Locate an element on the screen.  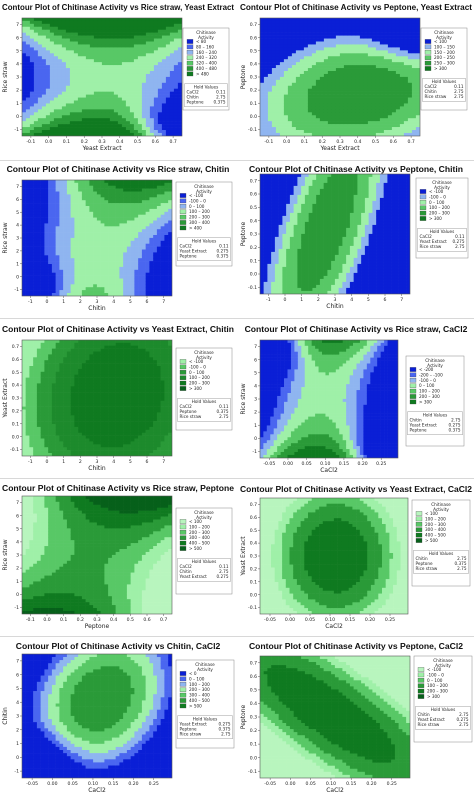
legend-swatch is located at coordinates (190, 57).